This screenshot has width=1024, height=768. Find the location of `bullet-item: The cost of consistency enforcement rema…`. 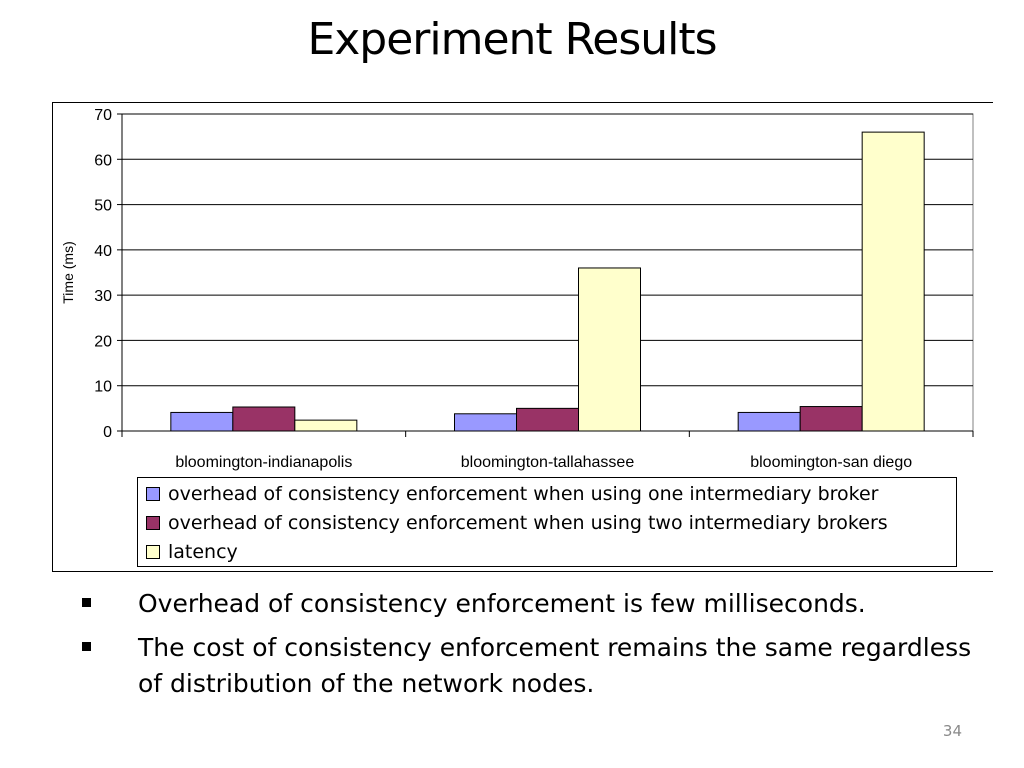

bullet-item: The cost of consistency enforcement rema… is located at coordinates (530, 666).